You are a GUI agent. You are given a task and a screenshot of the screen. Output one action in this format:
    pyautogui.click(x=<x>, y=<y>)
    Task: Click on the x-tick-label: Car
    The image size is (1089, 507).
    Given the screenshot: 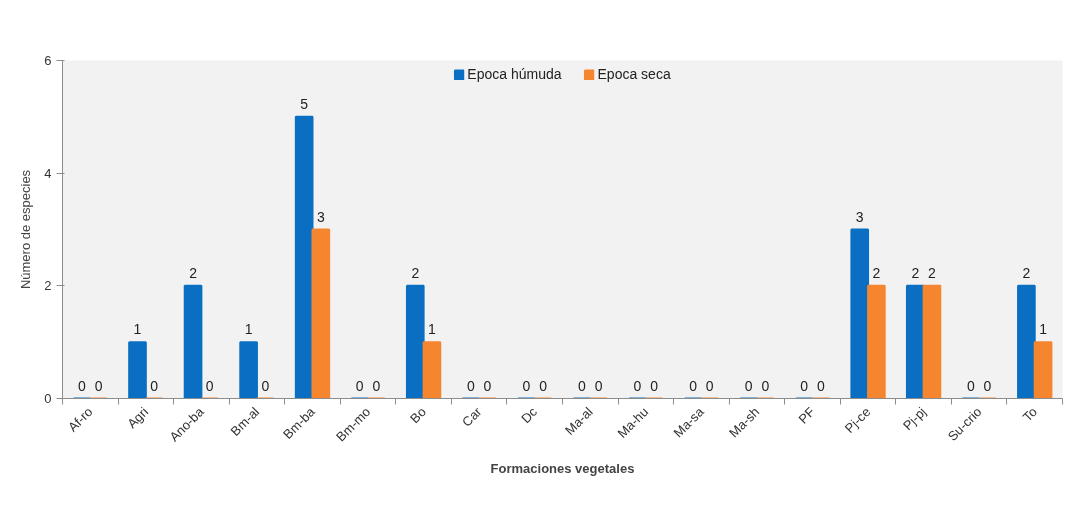 What is the action you would take?
    pyautogui.click(x=472, y=416)
    